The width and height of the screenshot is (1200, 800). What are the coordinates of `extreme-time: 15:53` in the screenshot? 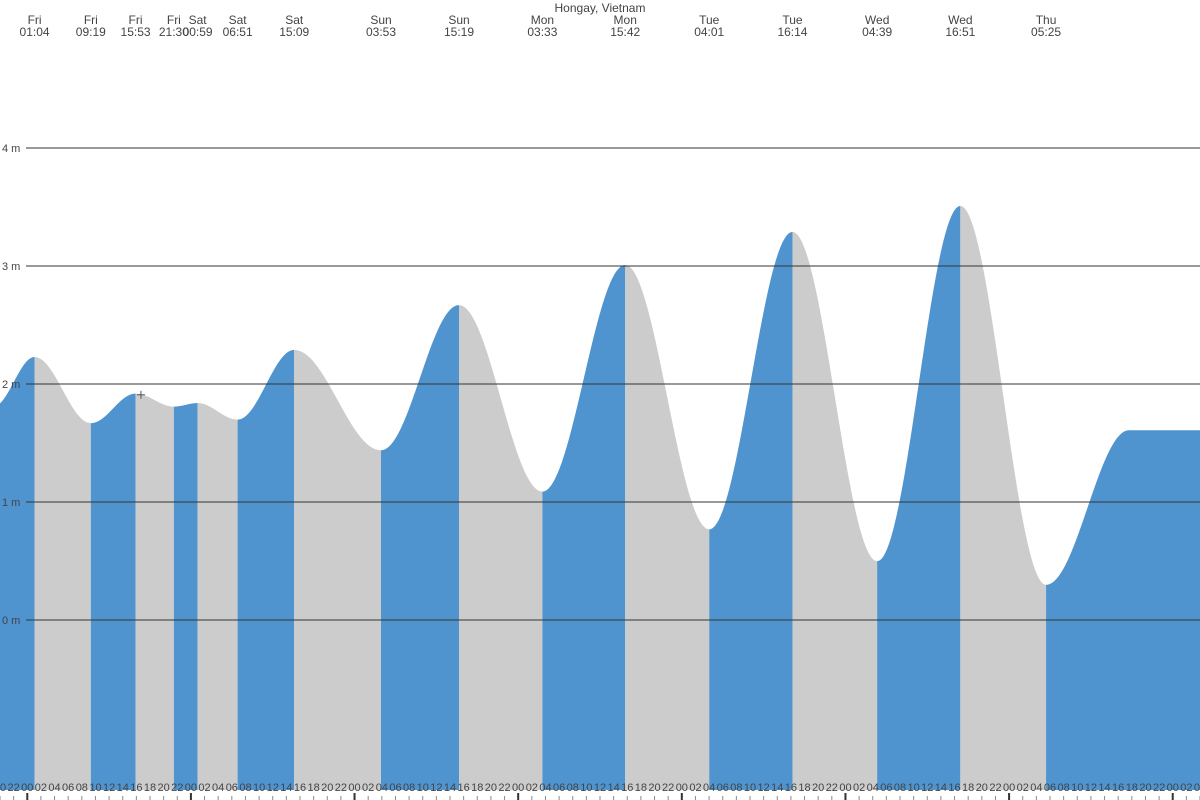 It's located at (136, 32).